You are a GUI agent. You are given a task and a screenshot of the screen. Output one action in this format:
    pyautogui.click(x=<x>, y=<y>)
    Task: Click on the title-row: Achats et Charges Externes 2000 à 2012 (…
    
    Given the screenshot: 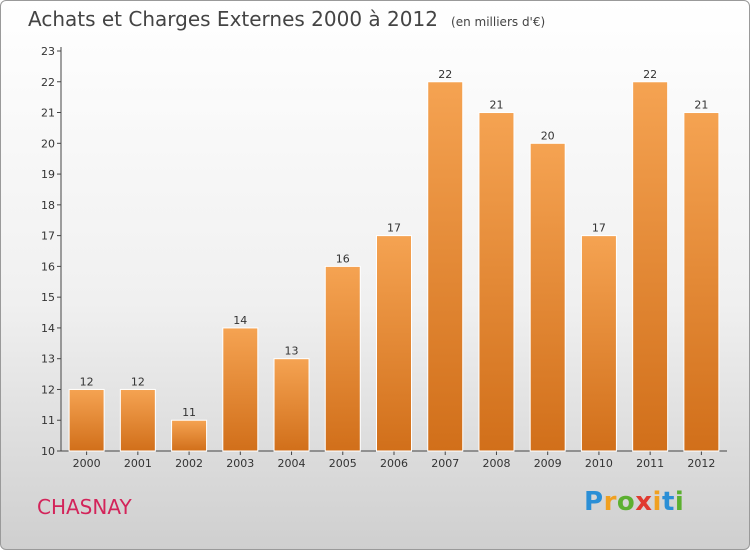 What is the action you would take?
    pyautogui.click(x=286, y=19)
    